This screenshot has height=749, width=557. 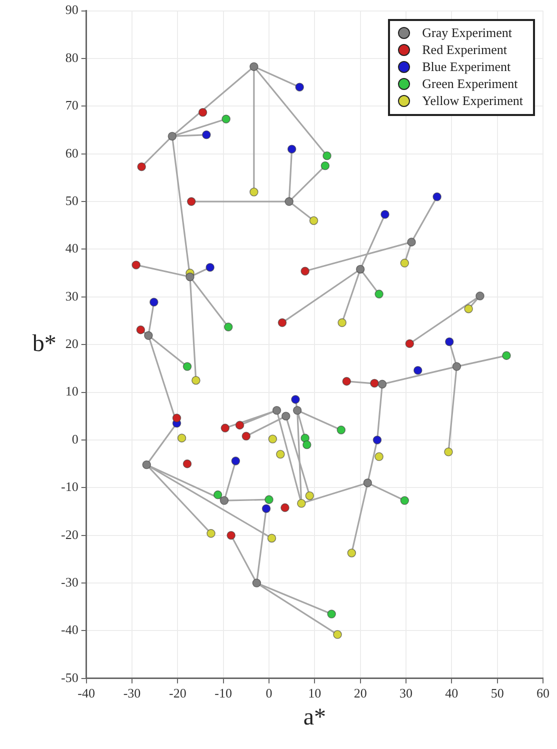 What do you see at coordinates (177, 693) in the screenshot?
I see `x-tick-label: -20` at bounding box center [177, 693].